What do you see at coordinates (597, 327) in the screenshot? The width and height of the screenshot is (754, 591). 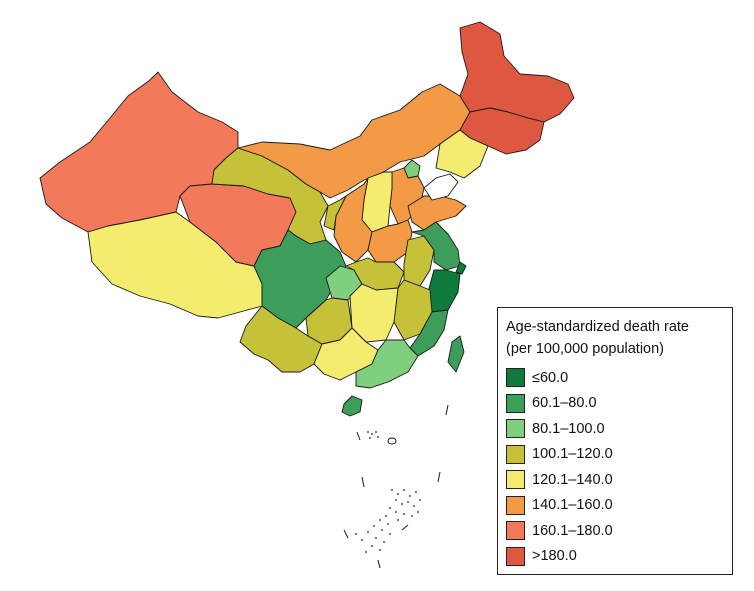 I see `legend-title: Age-standardized death rate` at bounding box center [597, 327].